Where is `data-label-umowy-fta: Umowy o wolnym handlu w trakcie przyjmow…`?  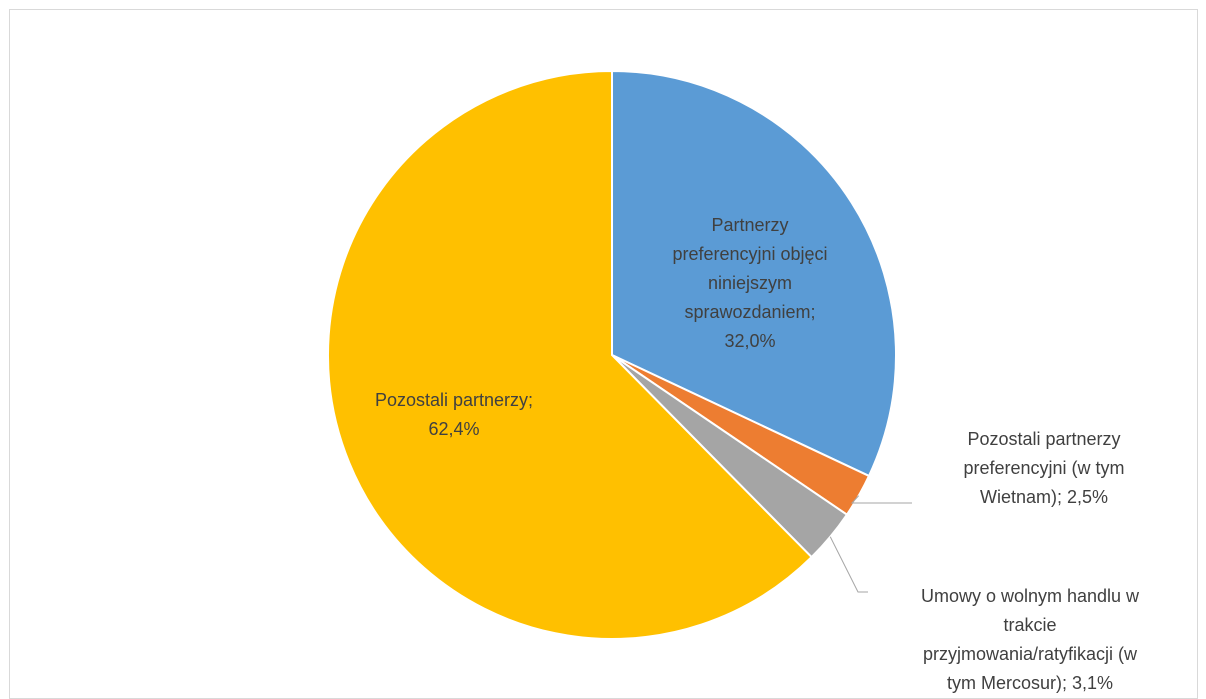 data-label-umowy-fta: Umowy o wolnym handlu w trakcie przyjmow… is located at coordinates (1030, 639).